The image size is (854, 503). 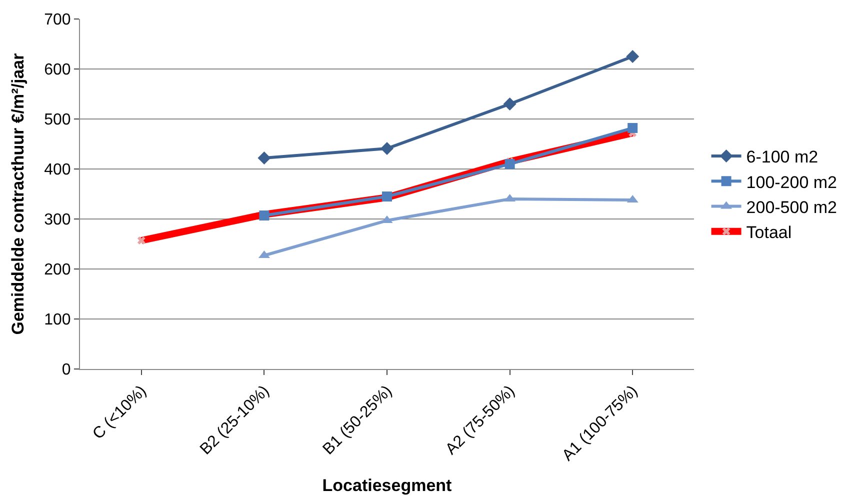 What do you see at coordinates (769, 232) in the screenshot?
I see `legend-label: Totaal` at bounding box center [769, 232].